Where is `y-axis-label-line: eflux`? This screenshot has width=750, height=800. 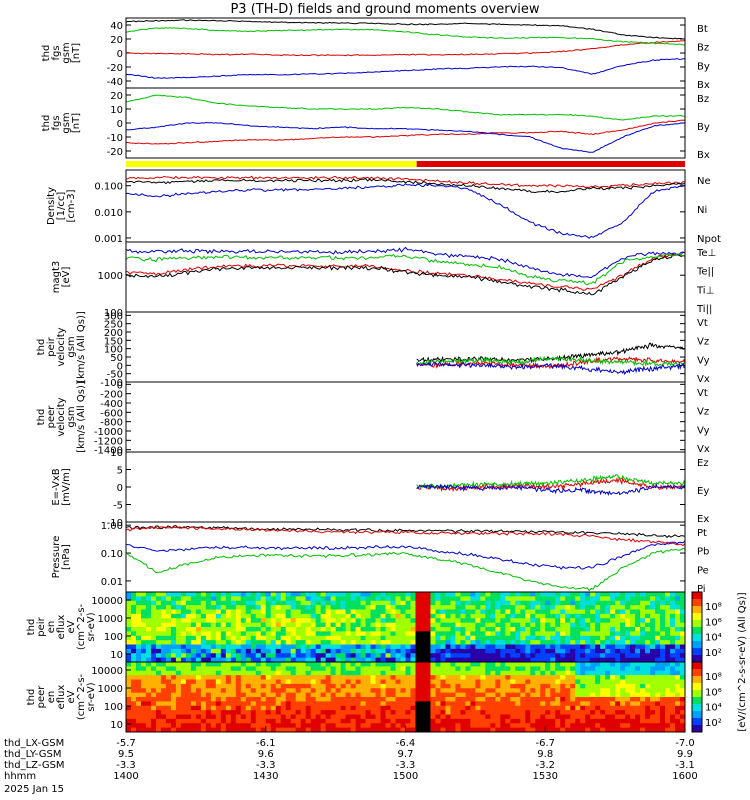 y-axis-label-line: eflux is located at coordinates (61, 627).